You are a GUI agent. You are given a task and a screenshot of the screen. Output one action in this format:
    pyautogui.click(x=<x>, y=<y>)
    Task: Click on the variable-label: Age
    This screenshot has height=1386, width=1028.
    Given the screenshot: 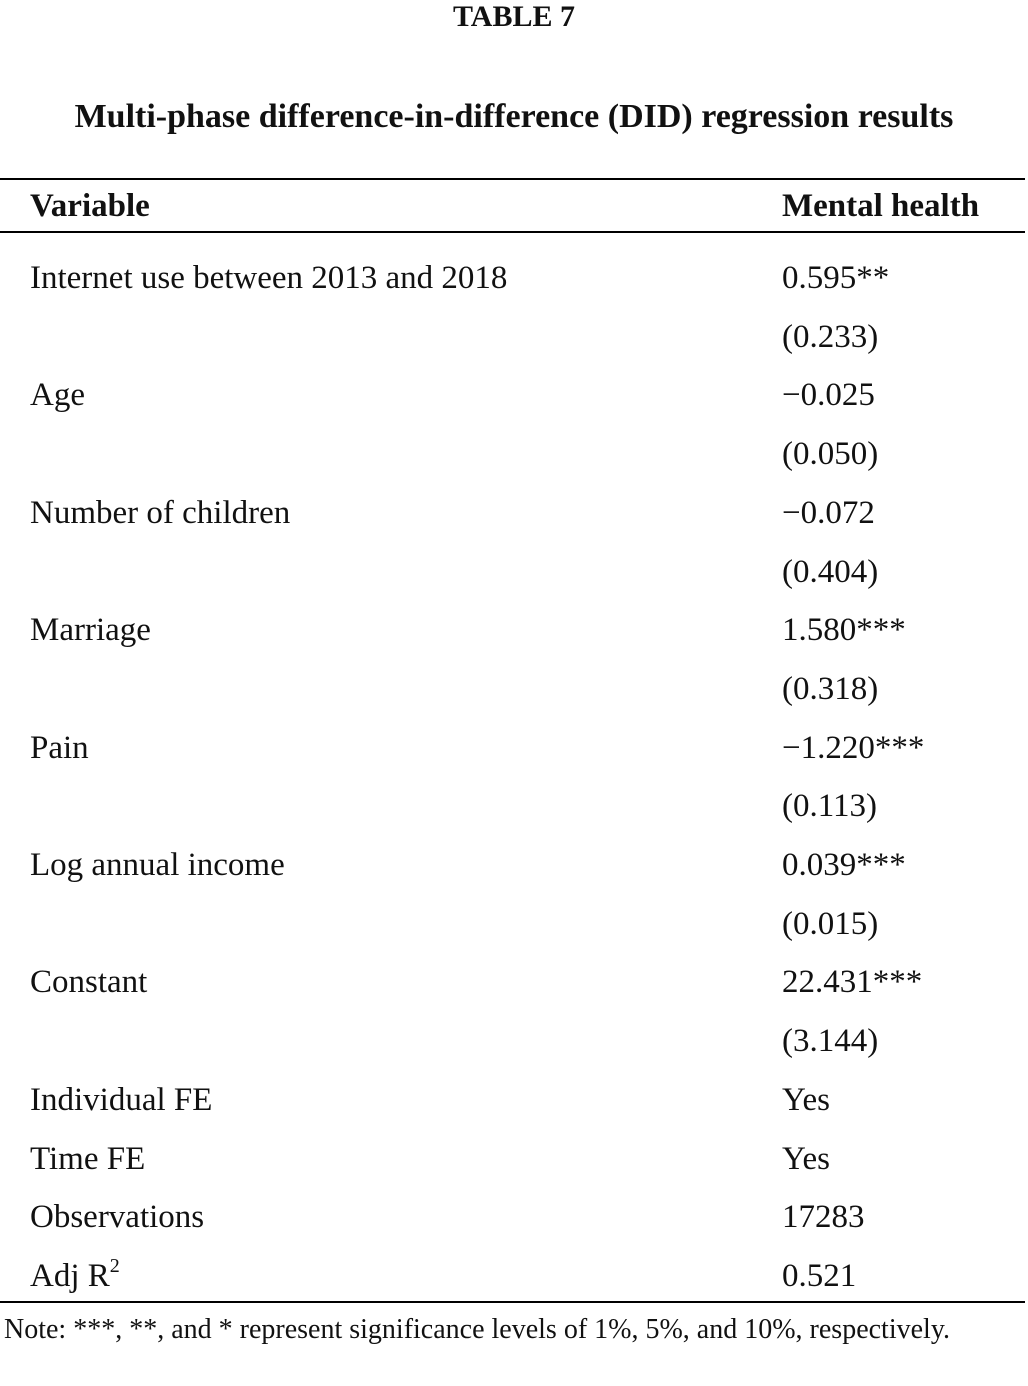 What is the action you would take?
    pyautogui.click(x=57, y=395)
    